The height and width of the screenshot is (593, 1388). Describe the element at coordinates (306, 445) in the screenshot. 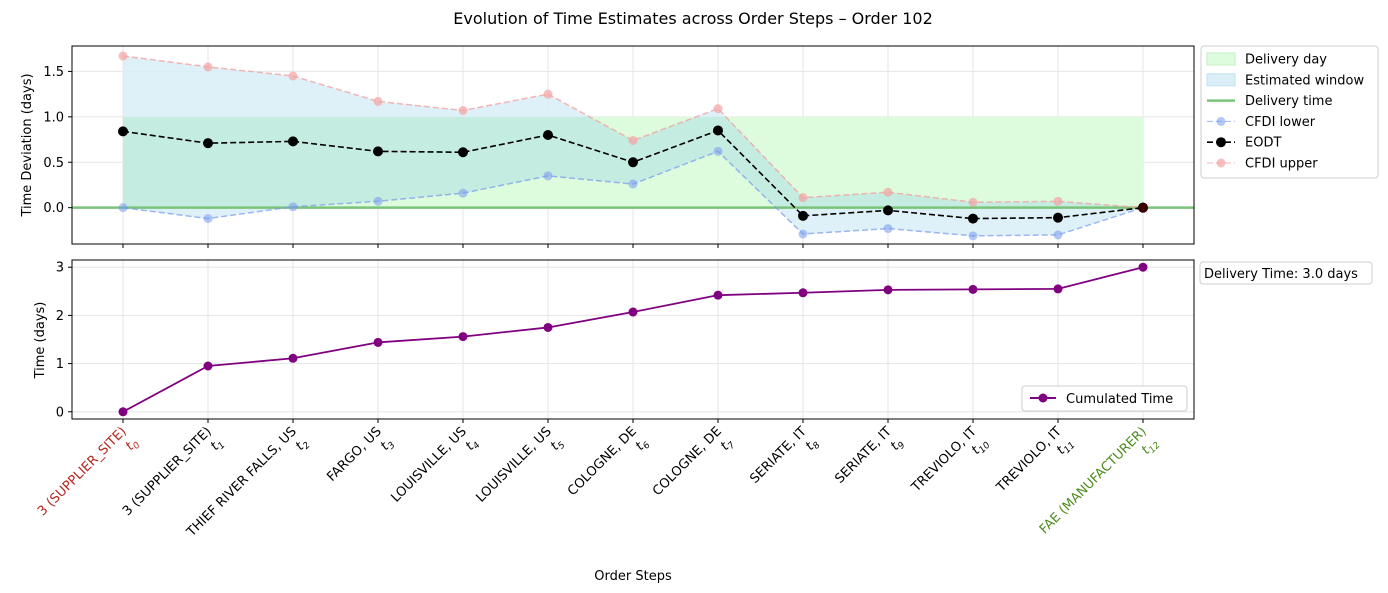

I see `x-step-subscript: 2` at that location.